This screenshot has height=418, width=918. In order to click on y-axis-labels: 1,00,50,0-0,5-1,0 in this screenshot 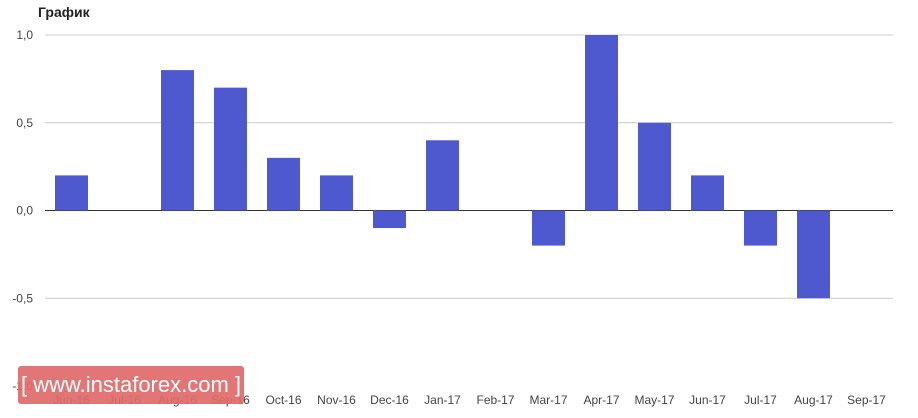, I will do `click(22, 210)`.